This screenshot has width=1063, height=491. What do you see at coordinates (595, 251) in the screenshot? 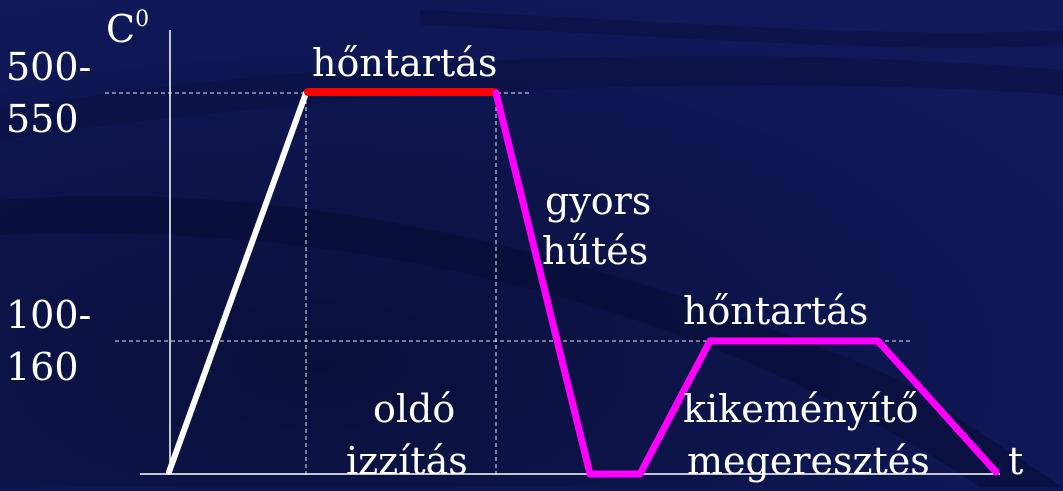
I see `quench-label-line2: hűtés` at bounding box center [595, 251].